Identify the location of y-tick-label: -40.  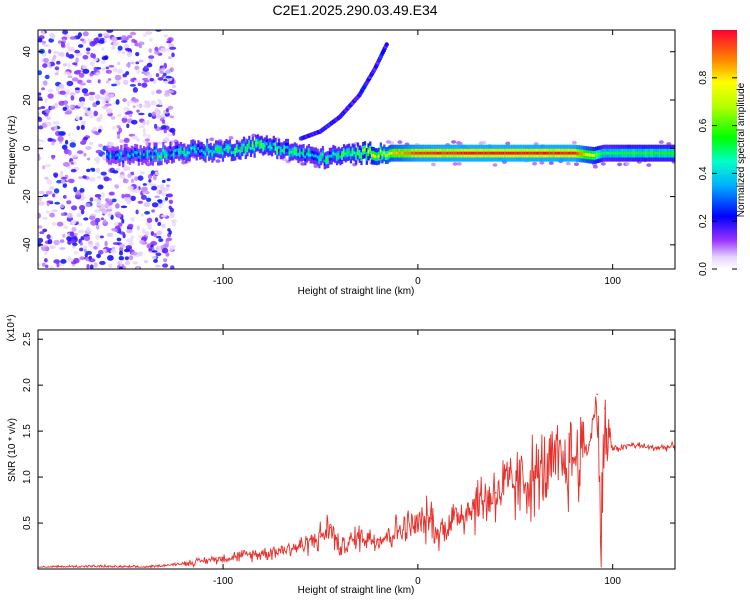
(27, 244).